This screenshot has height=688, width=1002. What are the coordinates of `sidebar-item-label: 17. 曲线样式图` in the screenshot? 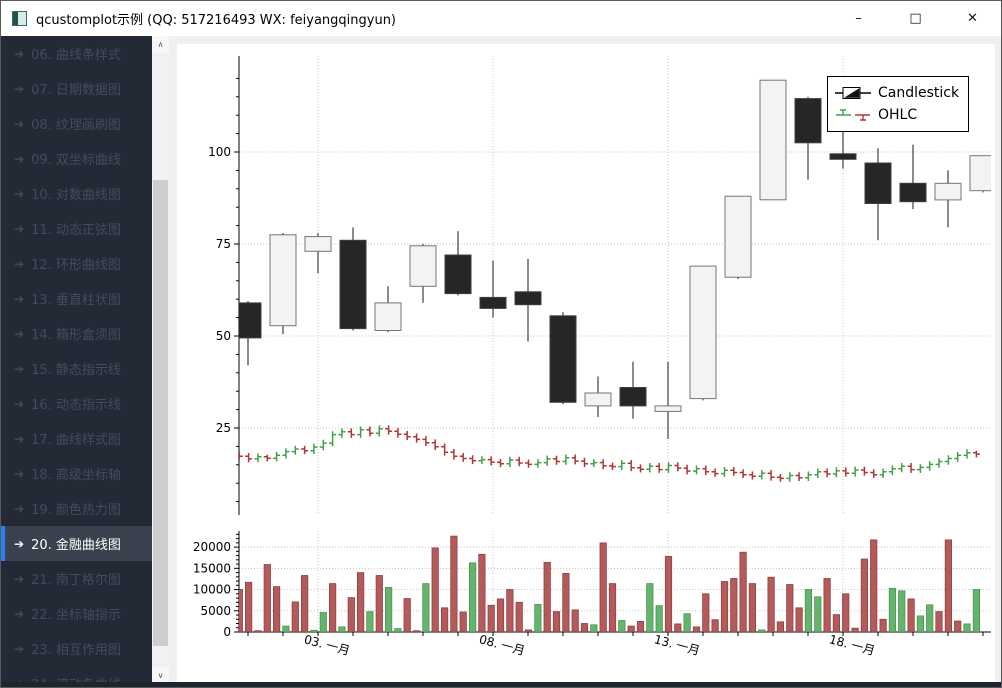 It's located at (76, 440).